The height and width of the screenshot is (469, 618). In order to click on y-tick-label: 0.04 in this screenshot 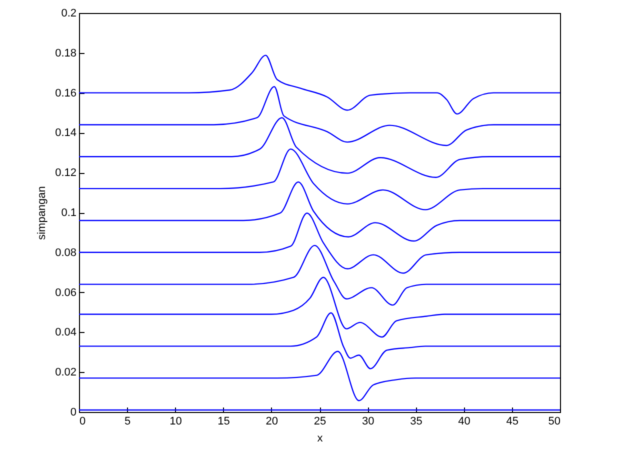, I will do `click(65, 332)`.